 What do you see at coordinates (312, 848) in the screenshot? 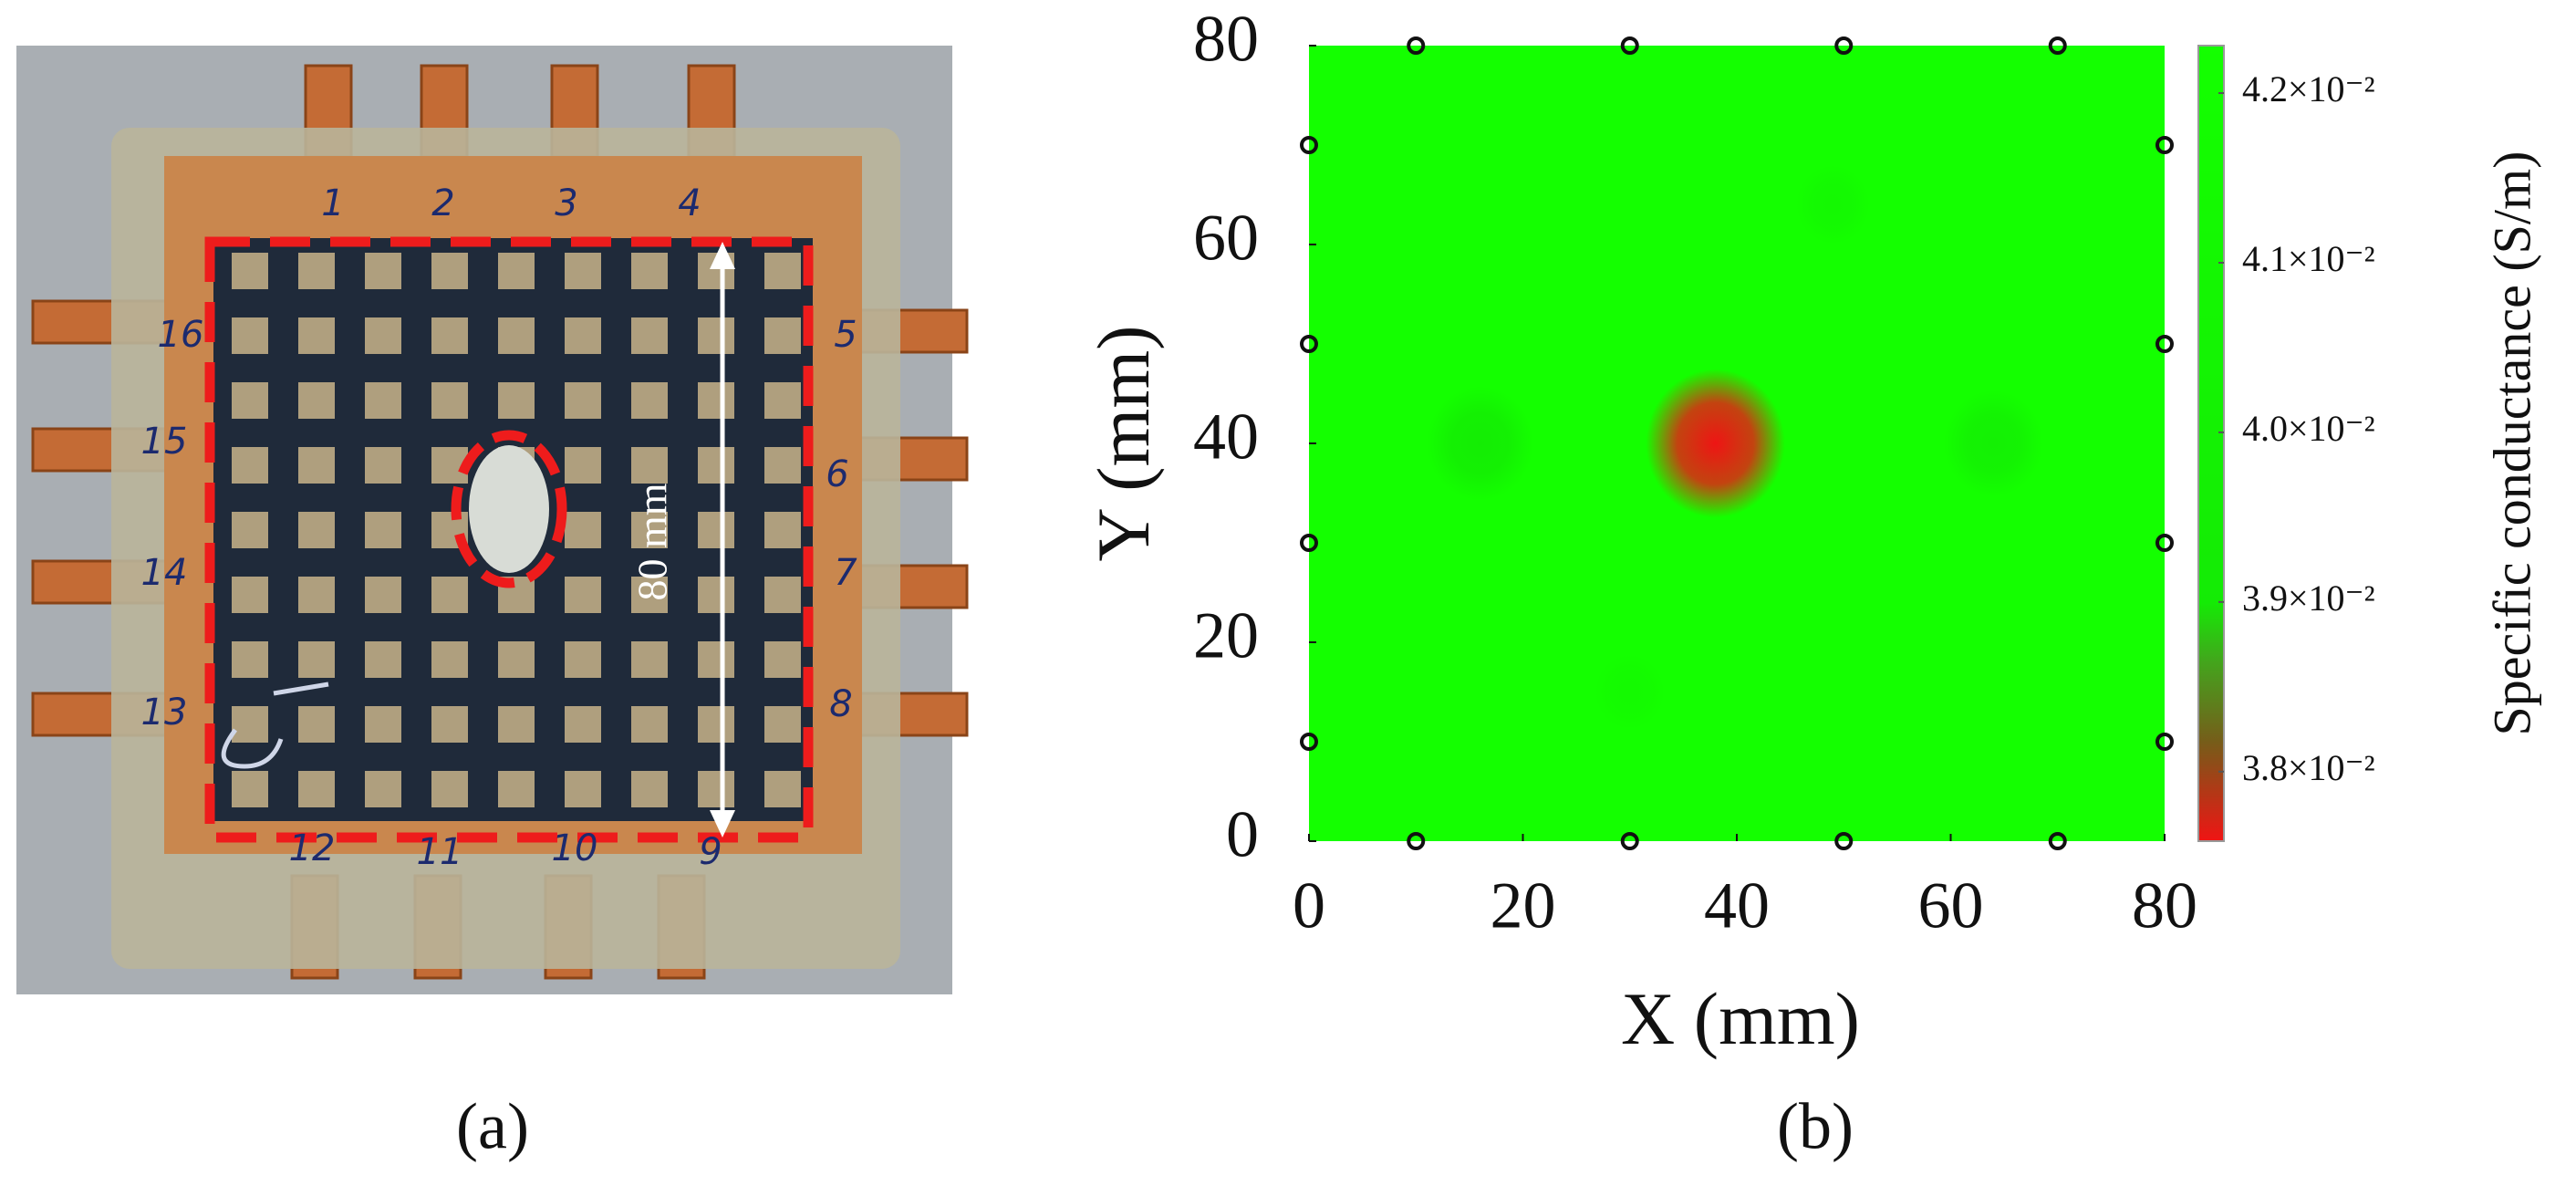
I see `electrode-label: 12` at bounding box center [312, 848].